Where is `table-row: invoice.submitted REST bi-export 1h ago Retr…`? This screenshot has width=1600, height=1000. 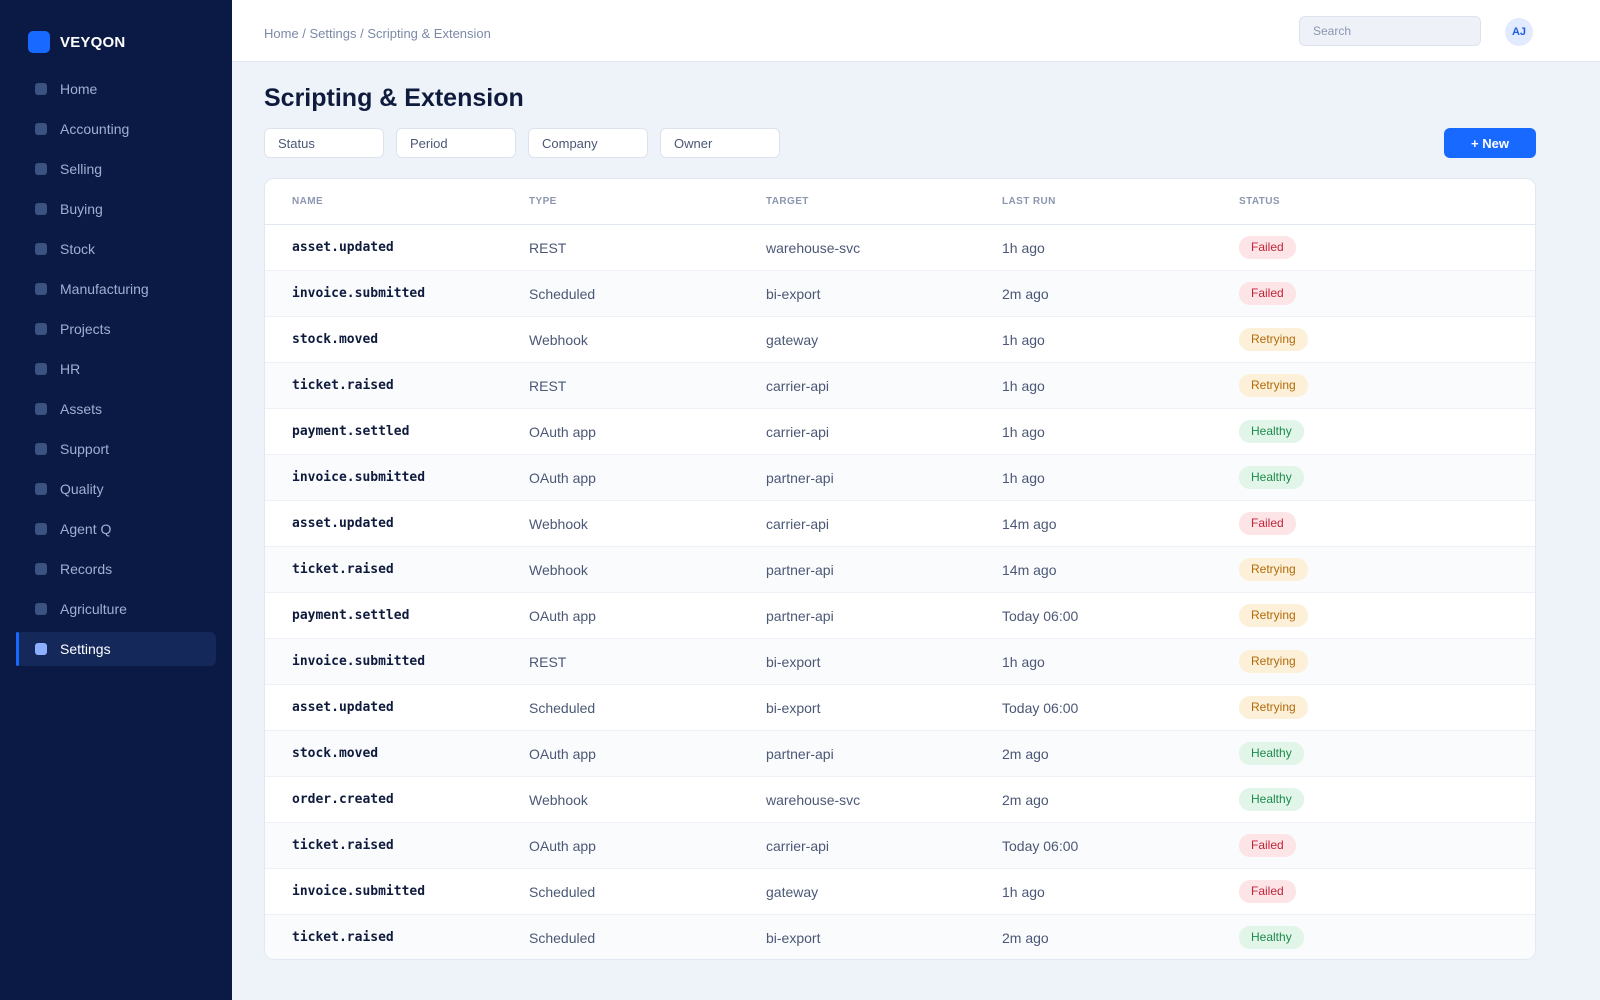 table-row: invoice.submitted REST bi-export 1h ago Retr… is located at coordinates (900, 662).